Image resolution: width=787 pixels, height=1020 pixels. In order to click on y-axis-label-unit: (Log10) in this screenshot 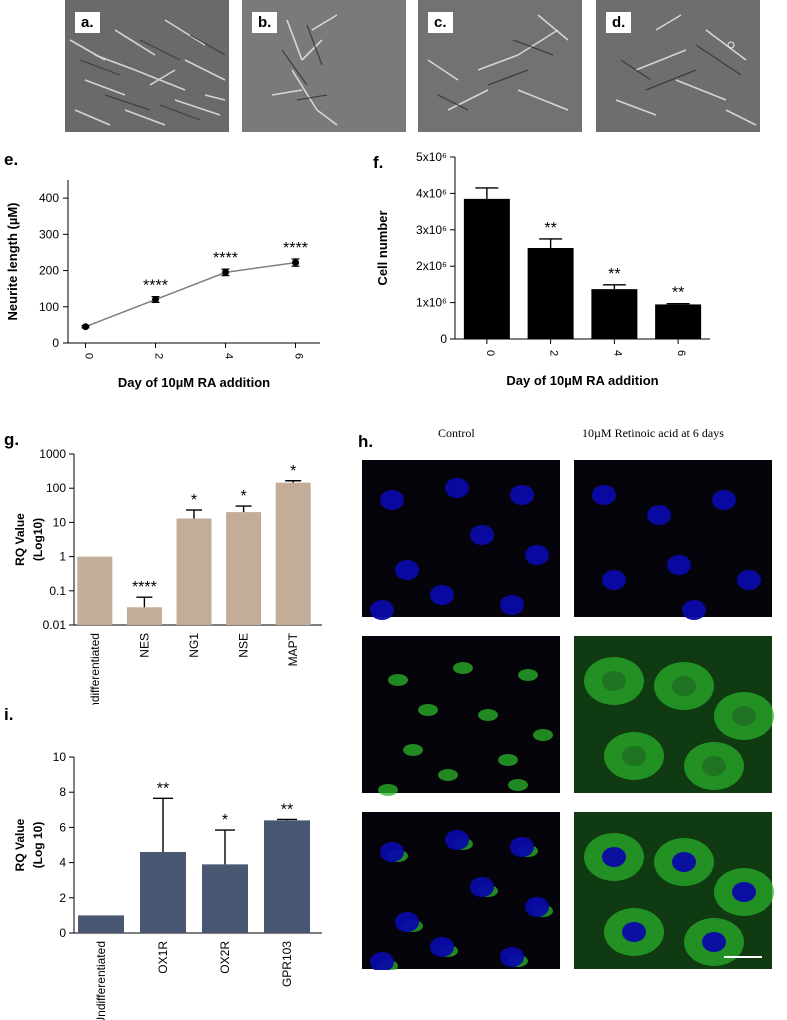, I will do `click(38, 539)`.